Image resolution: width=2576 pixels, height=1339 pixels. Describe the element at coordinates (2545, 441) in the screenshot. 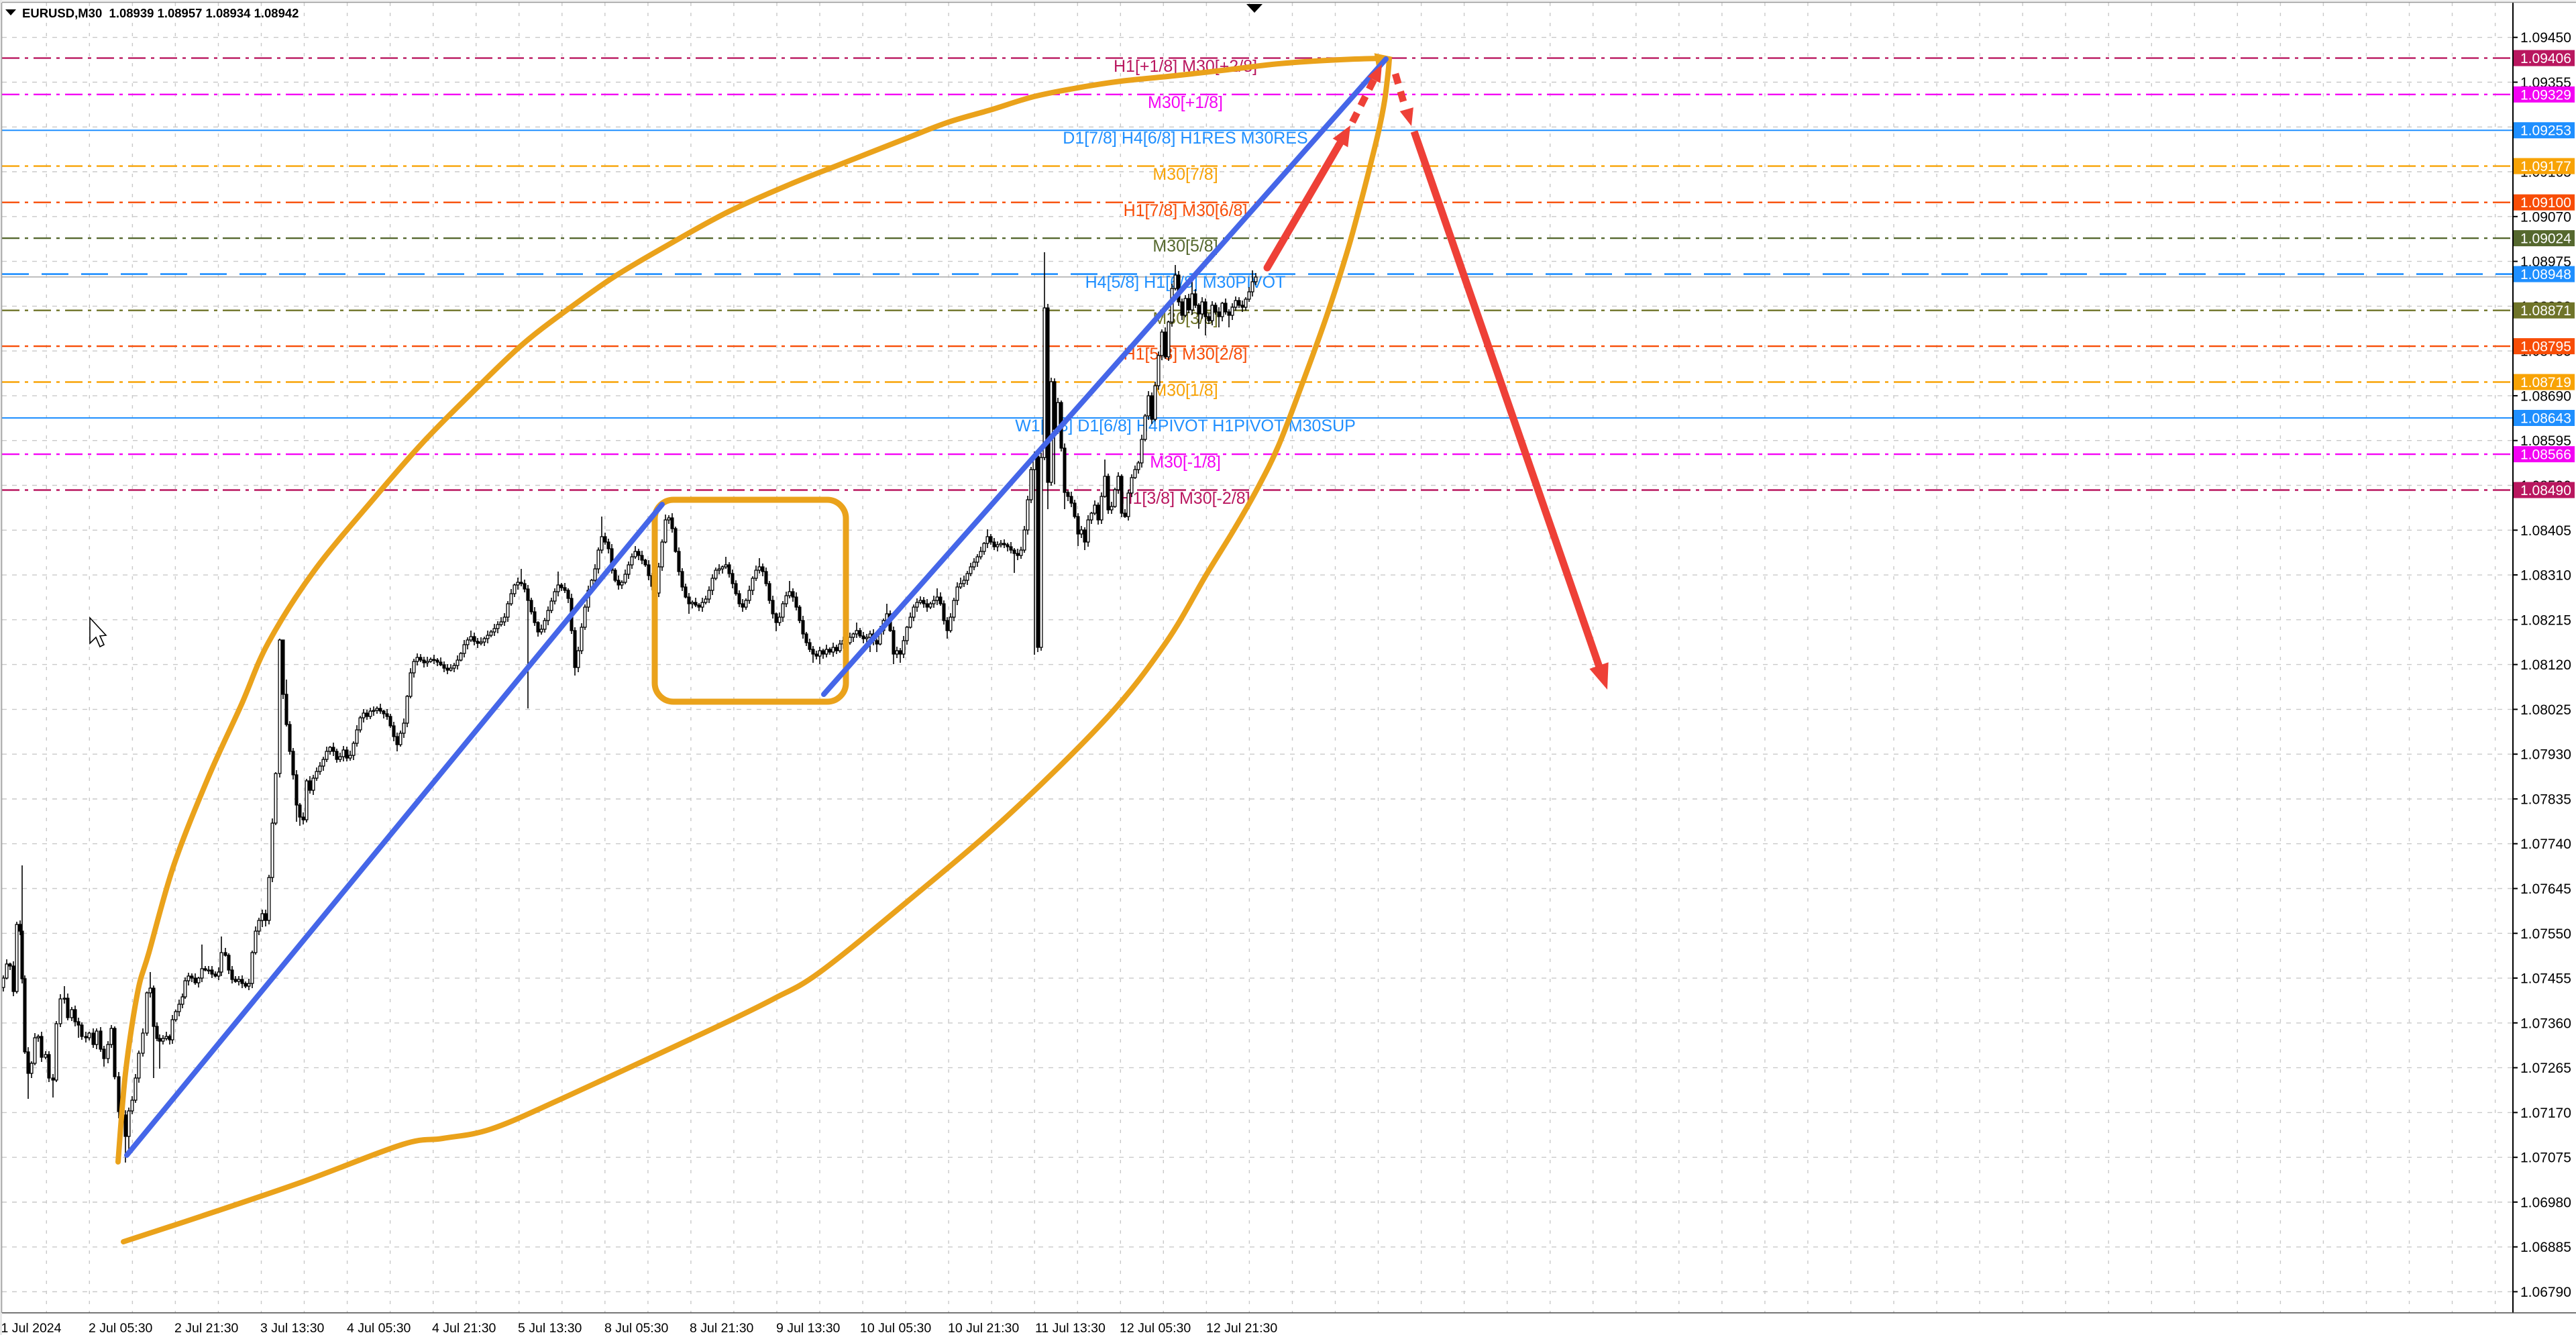

I see `svg-text: 1.08595` at that location.